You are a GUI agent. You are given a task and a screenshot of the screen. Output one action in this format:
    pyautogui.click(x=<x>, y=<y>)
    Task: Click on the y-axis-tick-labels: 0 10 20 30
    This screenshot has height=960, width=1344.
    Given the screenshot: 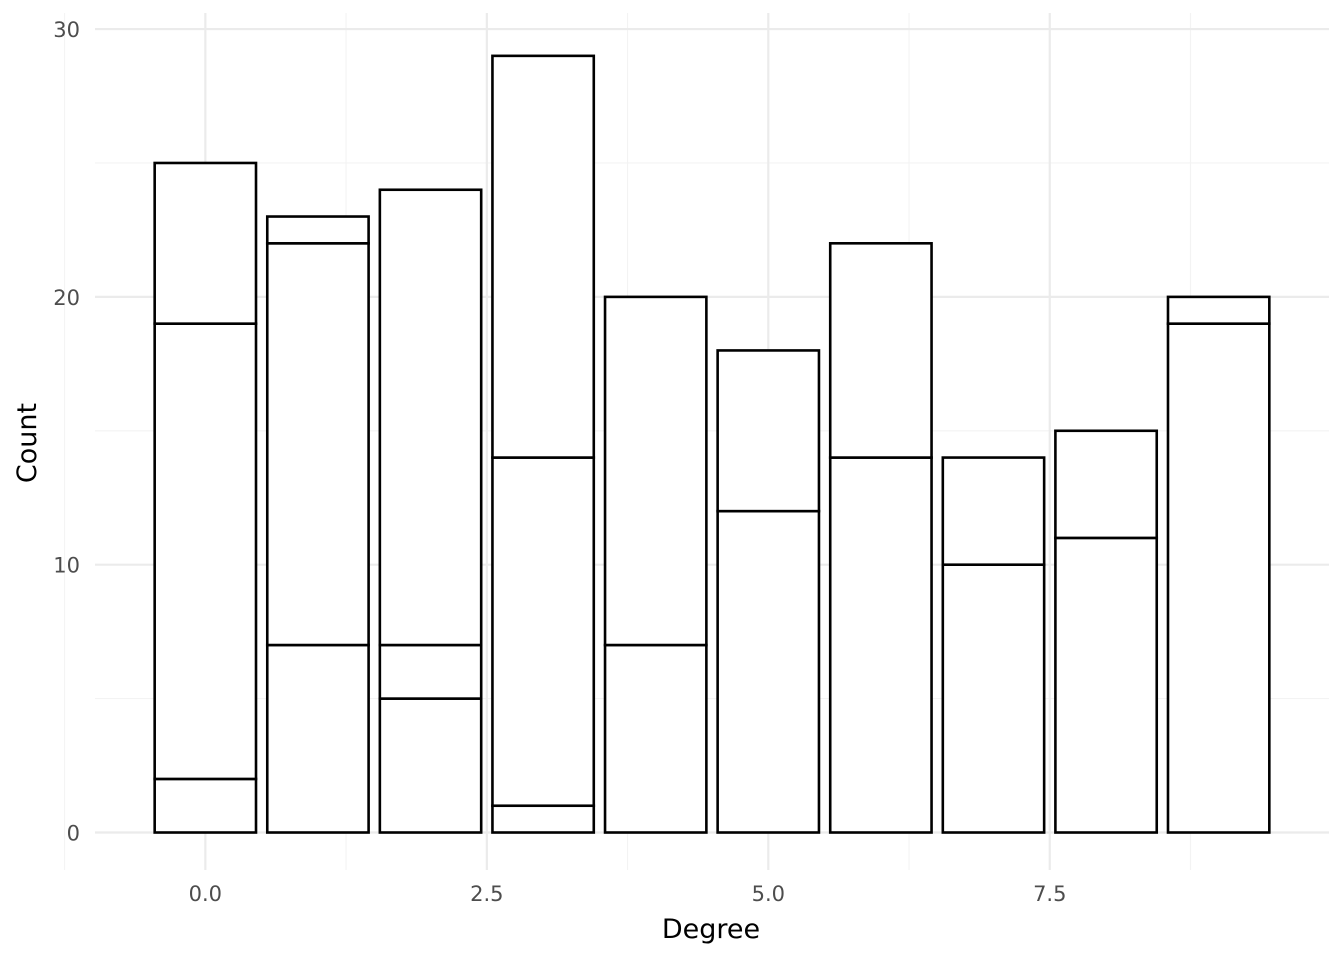 What is the action you would take?
    pyautogui.click(x=66, y=431)
    